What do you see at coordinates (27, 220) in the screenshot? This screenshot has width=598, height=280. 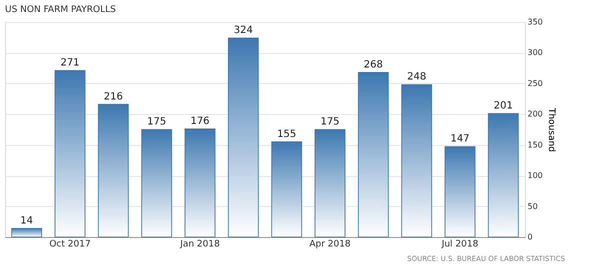 I see `data-label: 14` at bounding box center [27, 220].